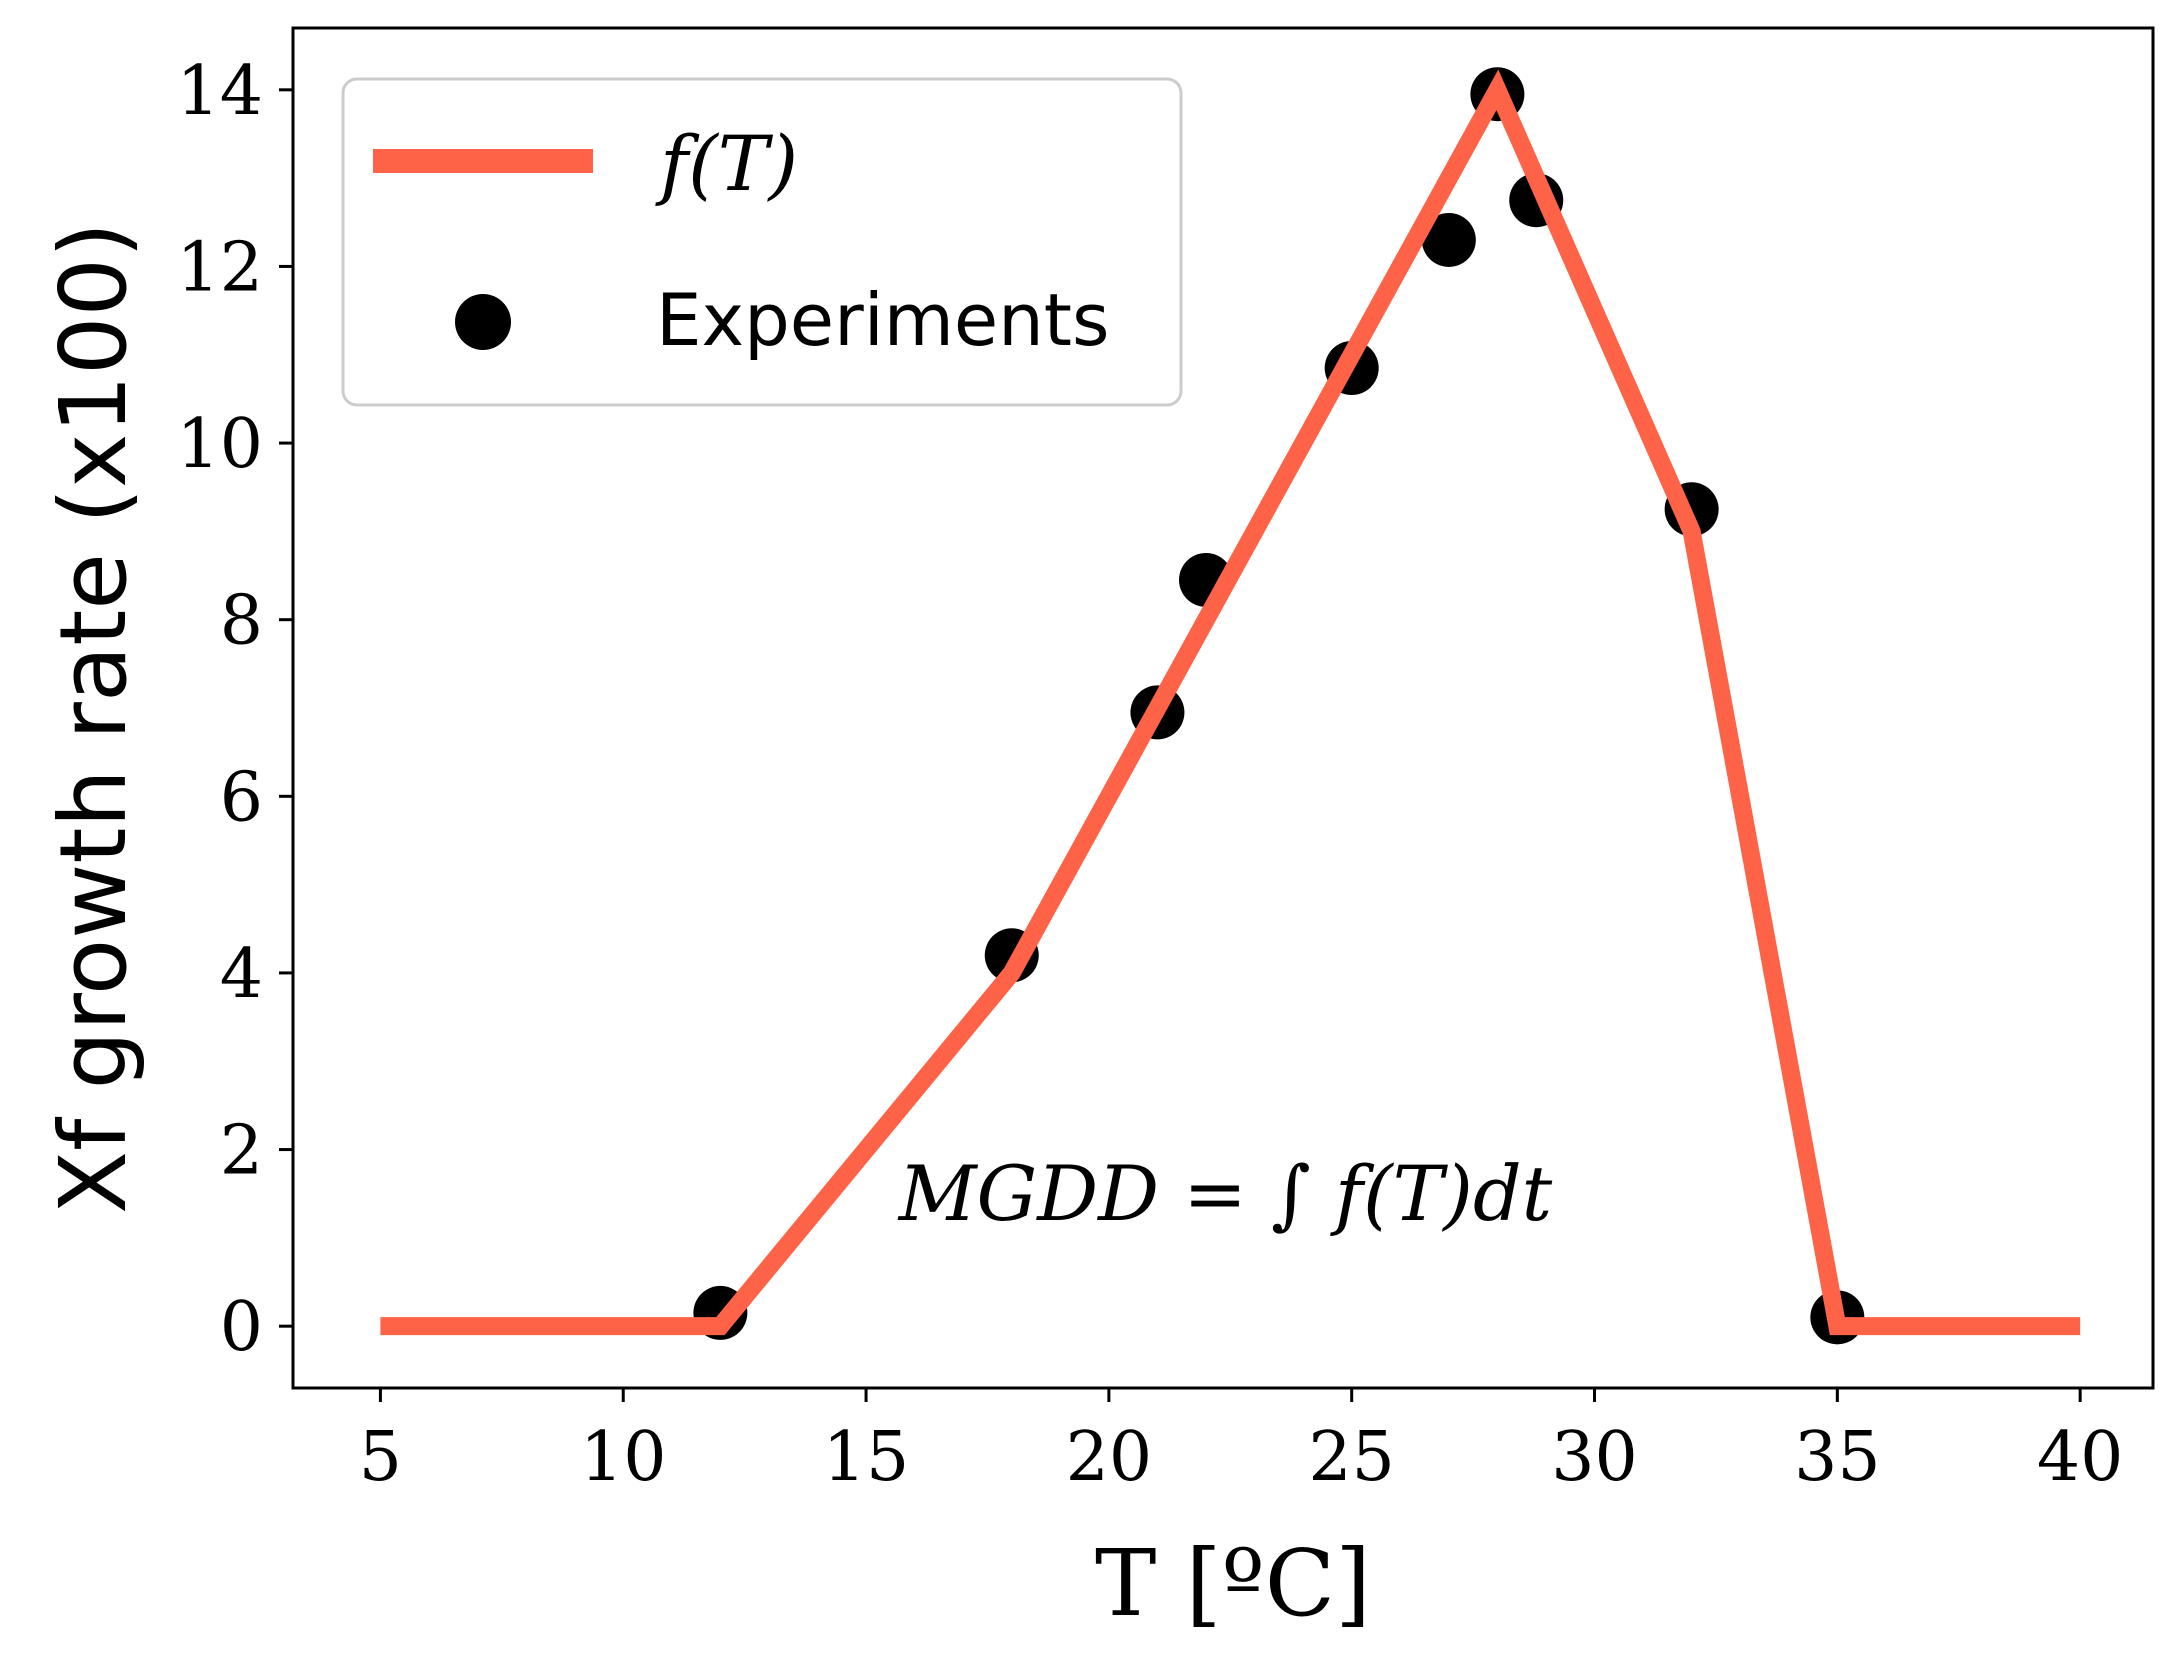 This screenshot has height=1677, width=2181. What do you see at coordinates (234, 709) in the screenshot?
I see `y-axis: 0 2 4 6 8 10 12 14` at bounding box center [234, 709].